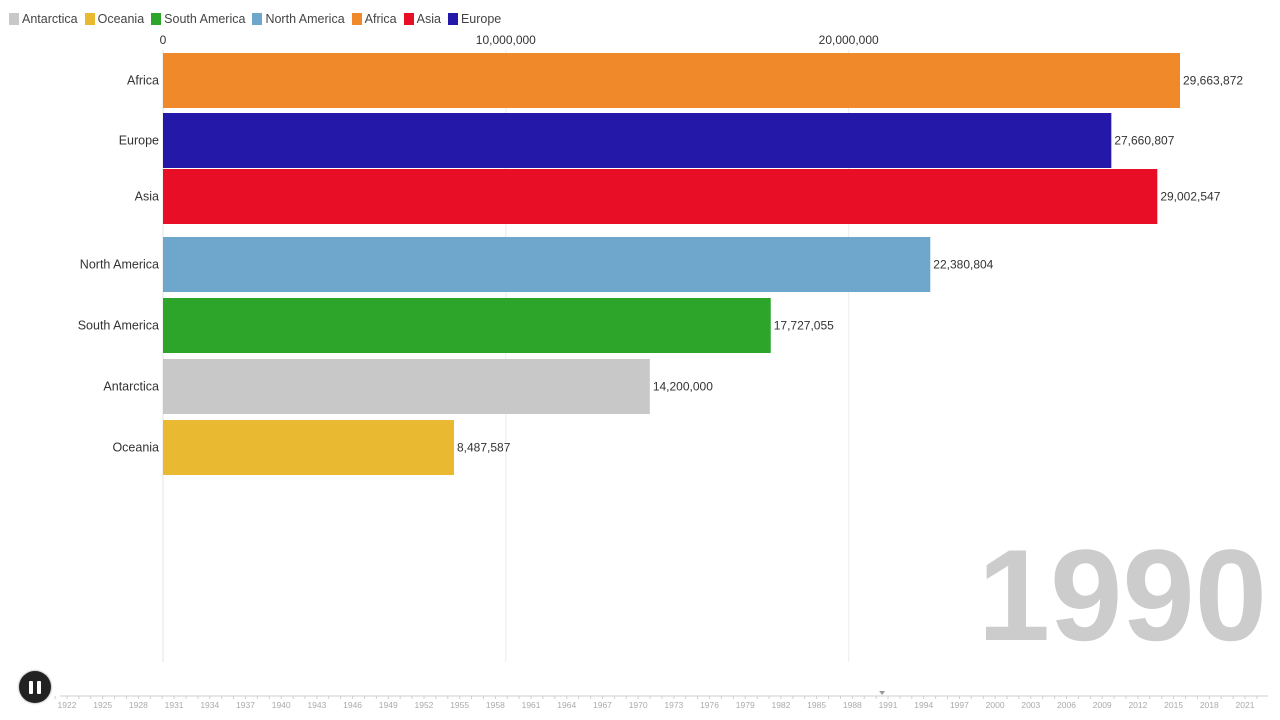 This screenshot has width=1280, height=720. I want to click on timeline-year-label: 1967, so click(602, 705).